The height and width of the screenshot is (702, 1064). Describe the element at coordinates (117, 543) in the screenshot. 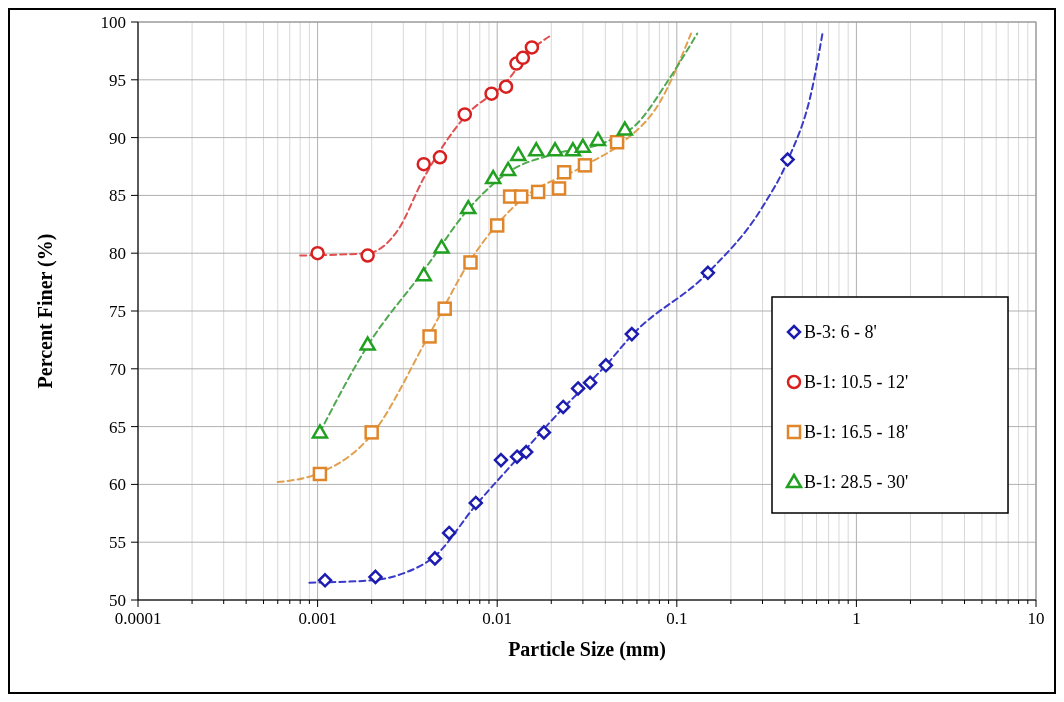

I see `y-tick-label: 55` at that location.